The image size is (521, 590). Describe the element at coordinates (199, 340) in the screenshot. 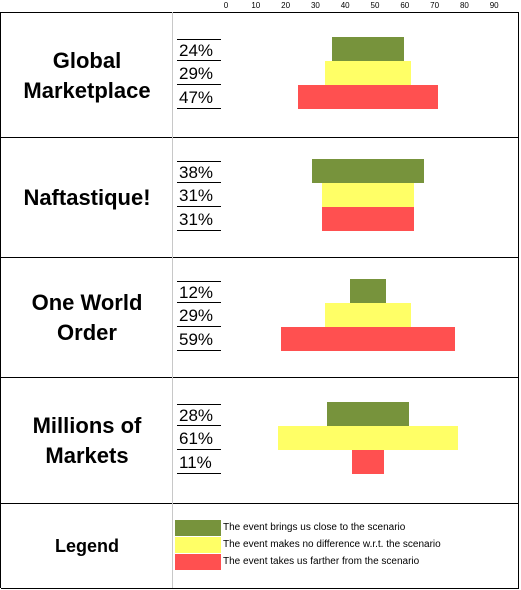

I see `percent-label: 59%` at that location.